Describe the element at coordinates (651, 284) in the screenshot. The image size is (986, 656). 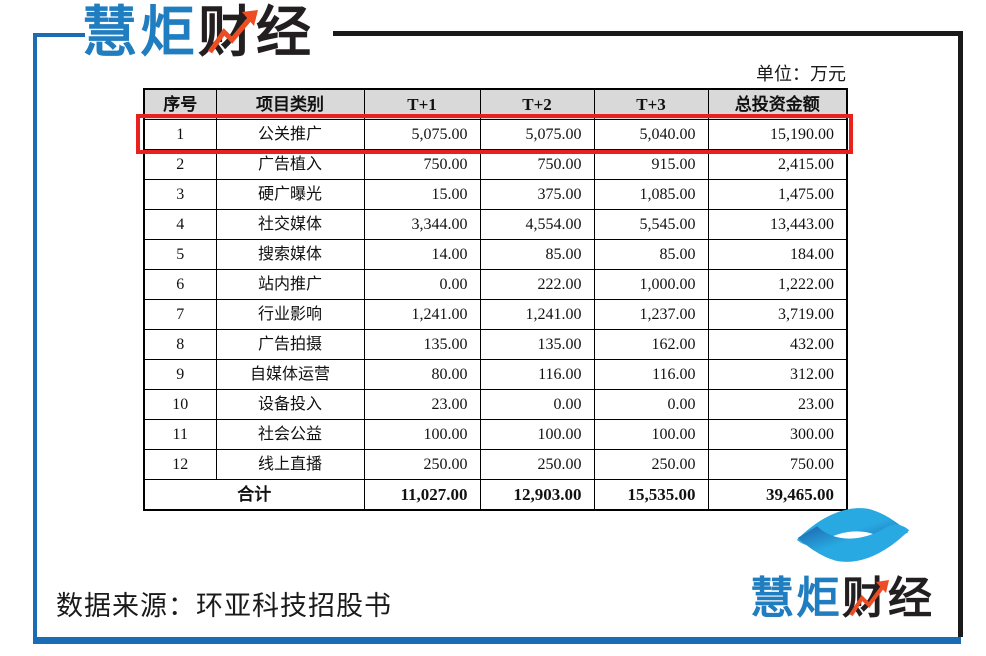
I see `value-cell: 1,000.00` at that location.